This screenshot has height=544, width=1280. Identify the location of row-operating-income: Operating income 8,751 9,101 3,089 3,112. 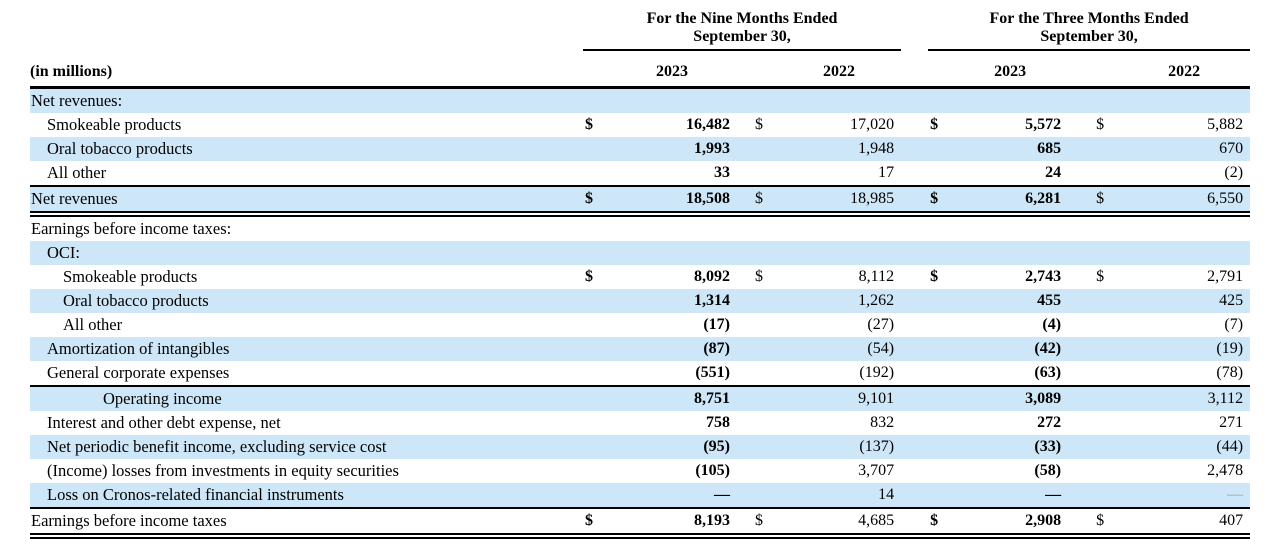
(640, 398).